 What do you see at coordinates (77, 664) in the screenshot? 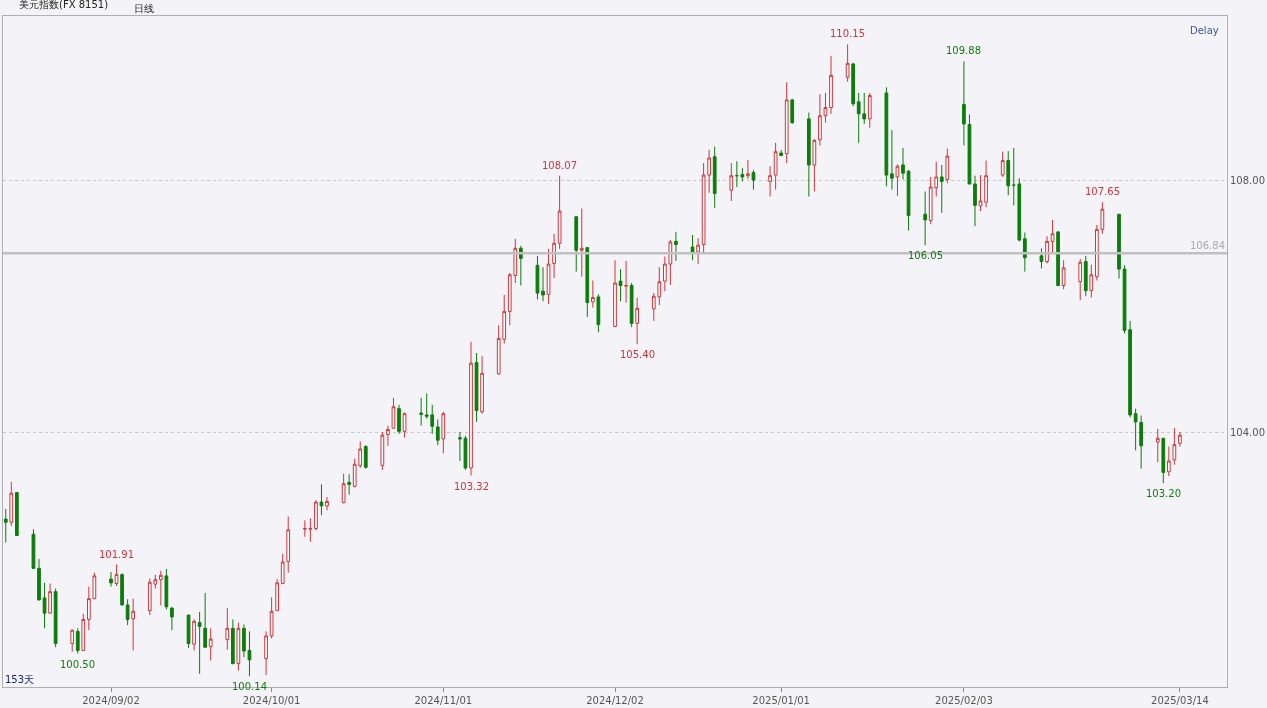
I see `annotation: 100.50` at bounding box center [77, 664].